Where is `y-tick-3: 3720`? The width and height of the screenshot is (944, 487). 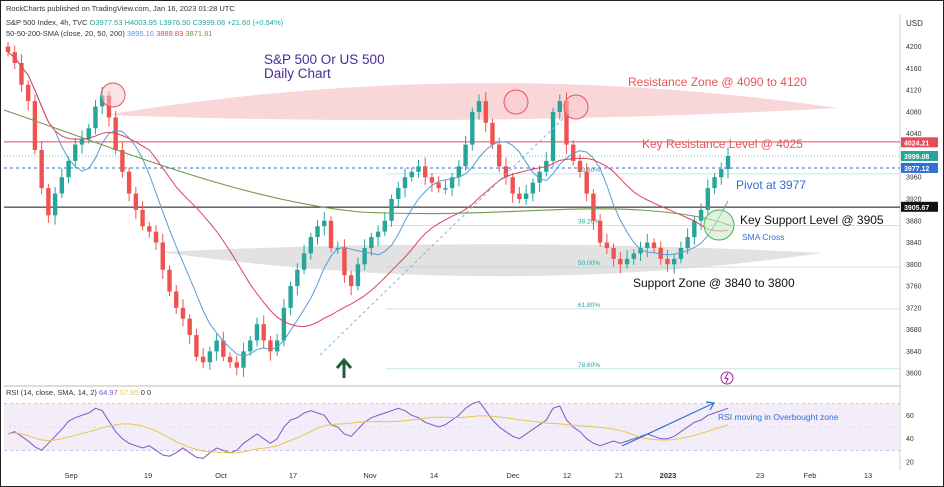 y-tick-3: 3720 is located at coordinates (914, 308).